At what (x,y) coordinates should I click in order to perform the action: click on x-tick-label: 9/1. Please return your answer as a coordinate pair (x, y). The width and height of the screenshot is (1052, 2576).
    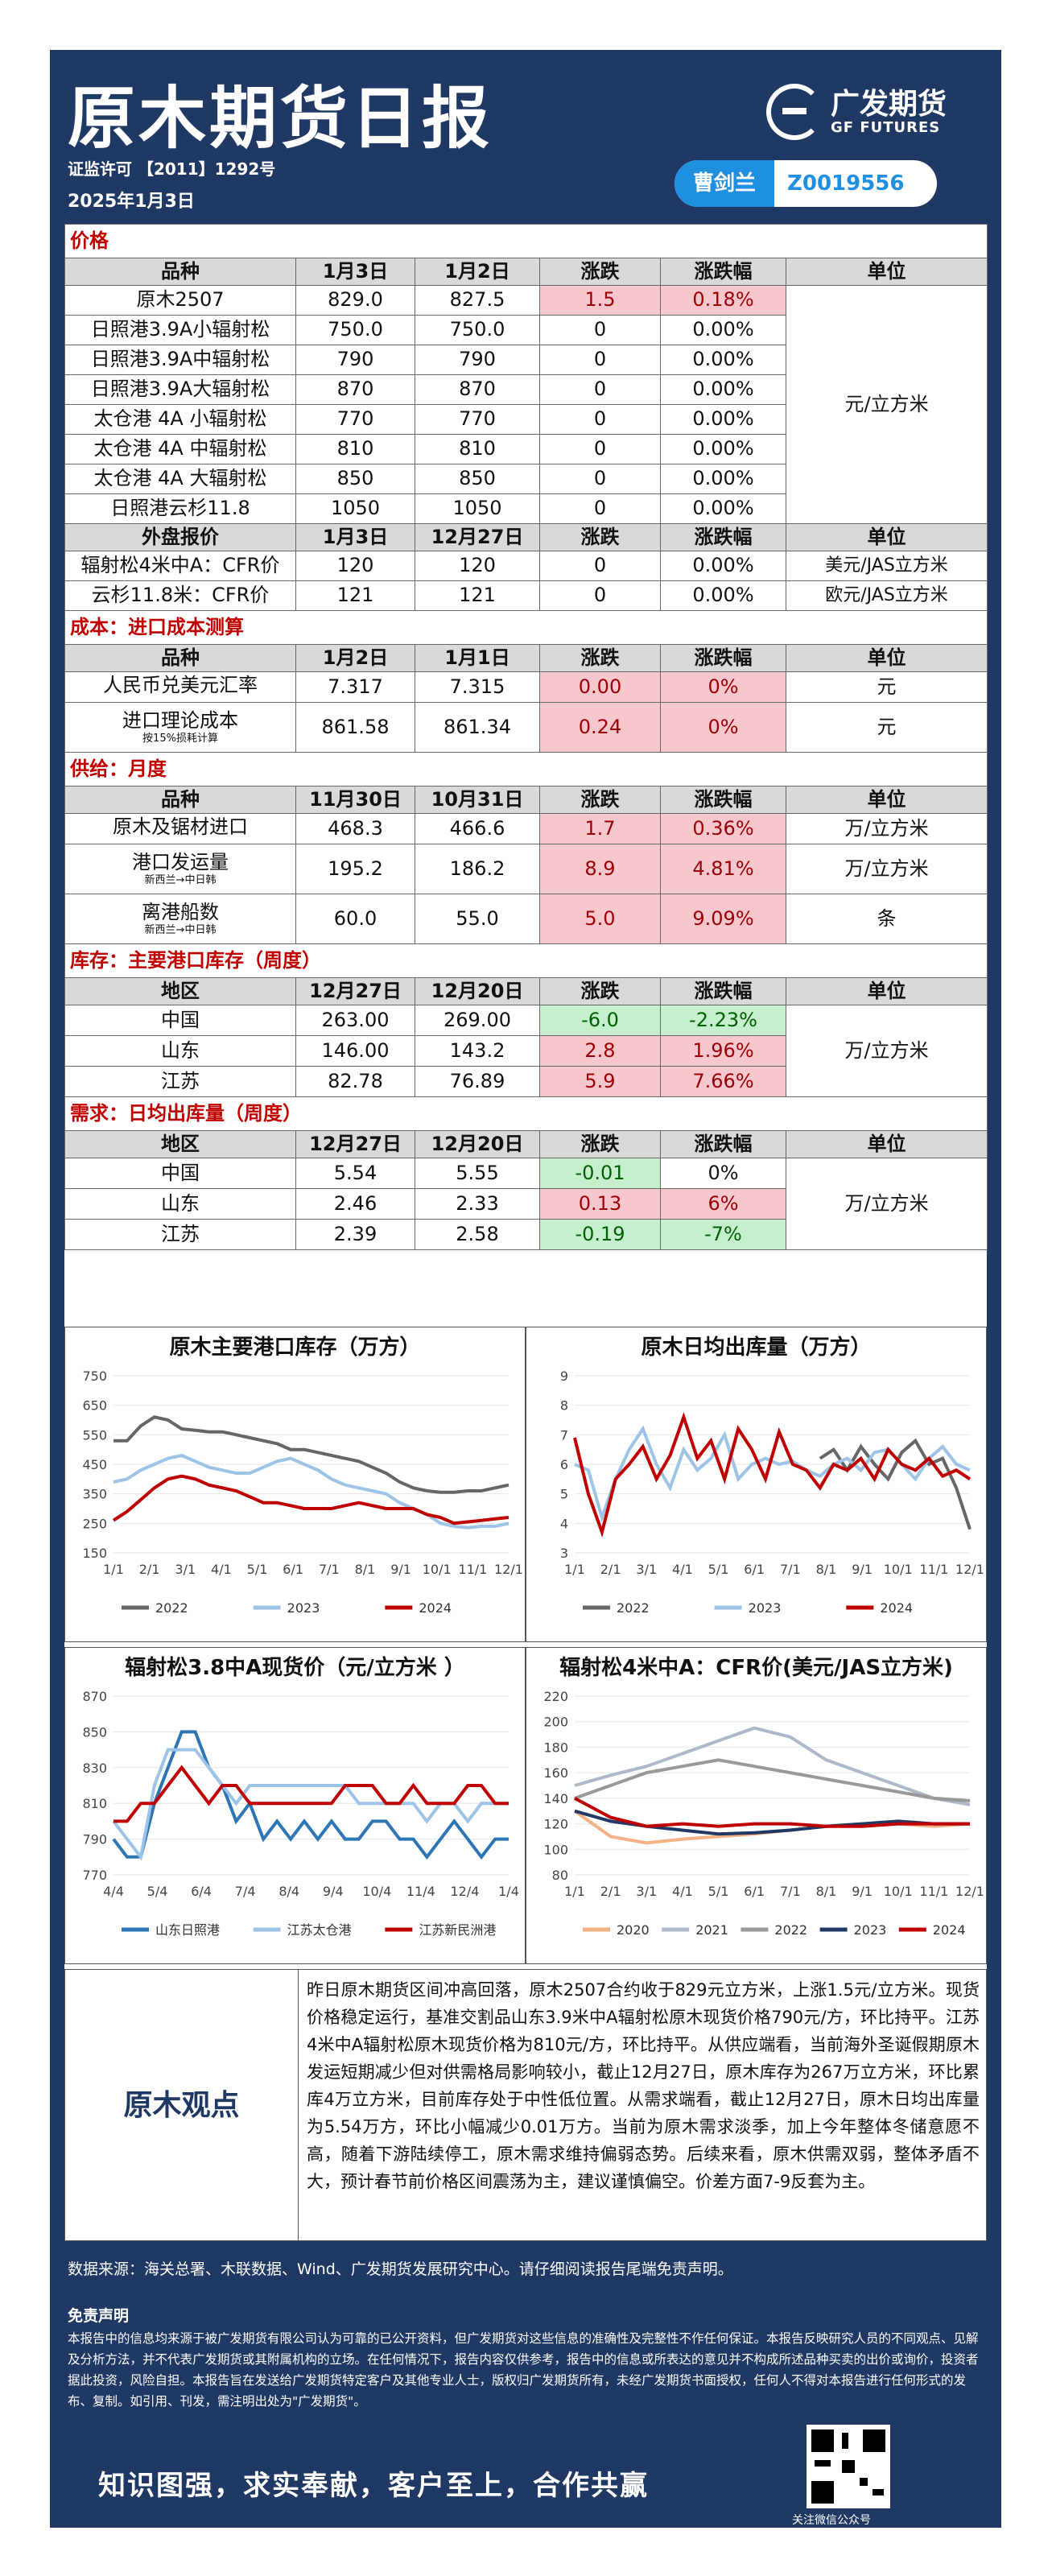
    Looking at the image, I should click on (862, 1569).